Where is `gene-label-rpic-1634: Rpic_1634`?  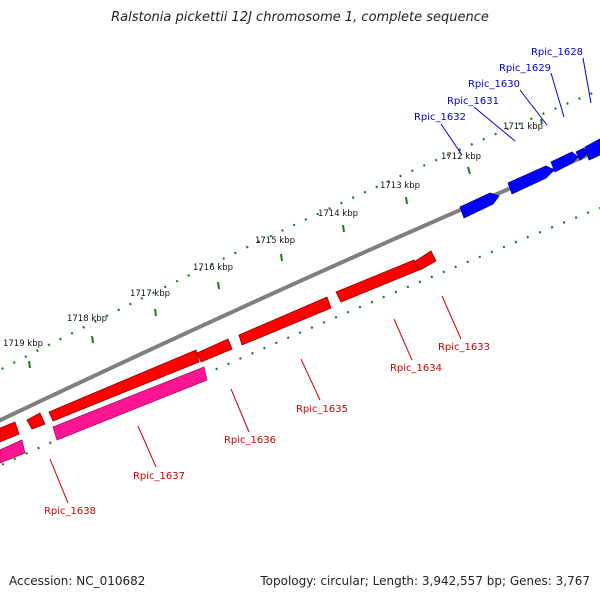
gene-label-rpic-1634: Rpic_1634 is located at coordinates (416, 368).